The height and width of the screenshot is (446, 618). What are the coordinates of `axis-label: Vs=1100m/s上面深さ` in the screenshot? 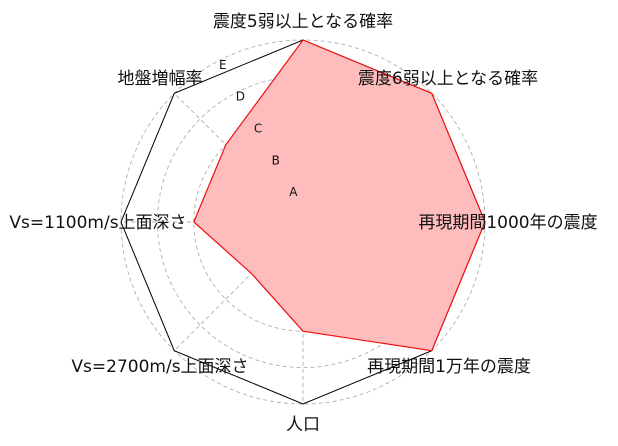 It's located at (97, 223).